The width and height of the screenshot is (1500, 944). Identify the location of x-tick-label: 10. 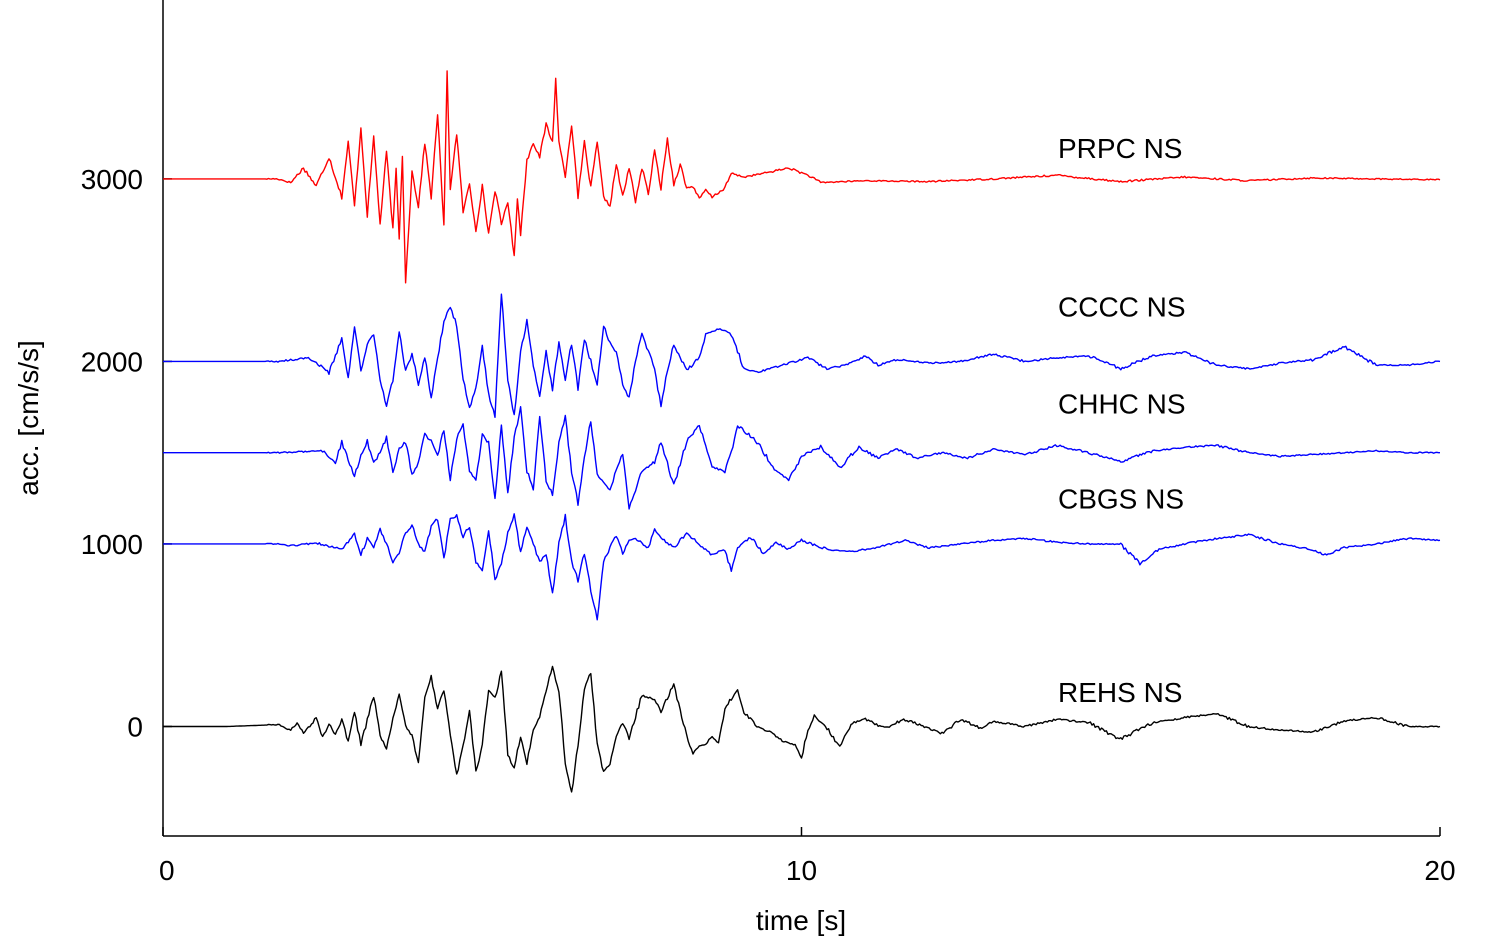
(801, 870).